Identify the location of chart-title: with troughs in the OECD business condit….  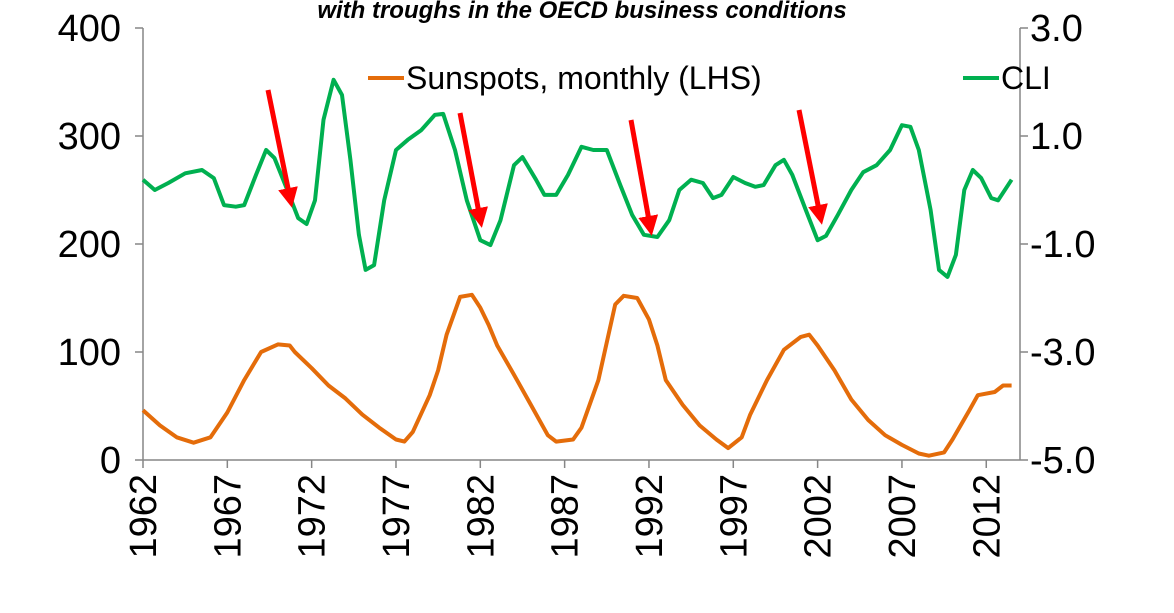
(581, 12).